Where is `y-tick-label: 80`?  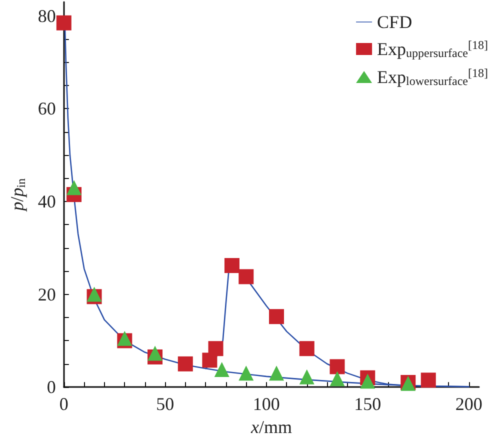 y-tick-label: 80 is located at coordinates (47, 16).